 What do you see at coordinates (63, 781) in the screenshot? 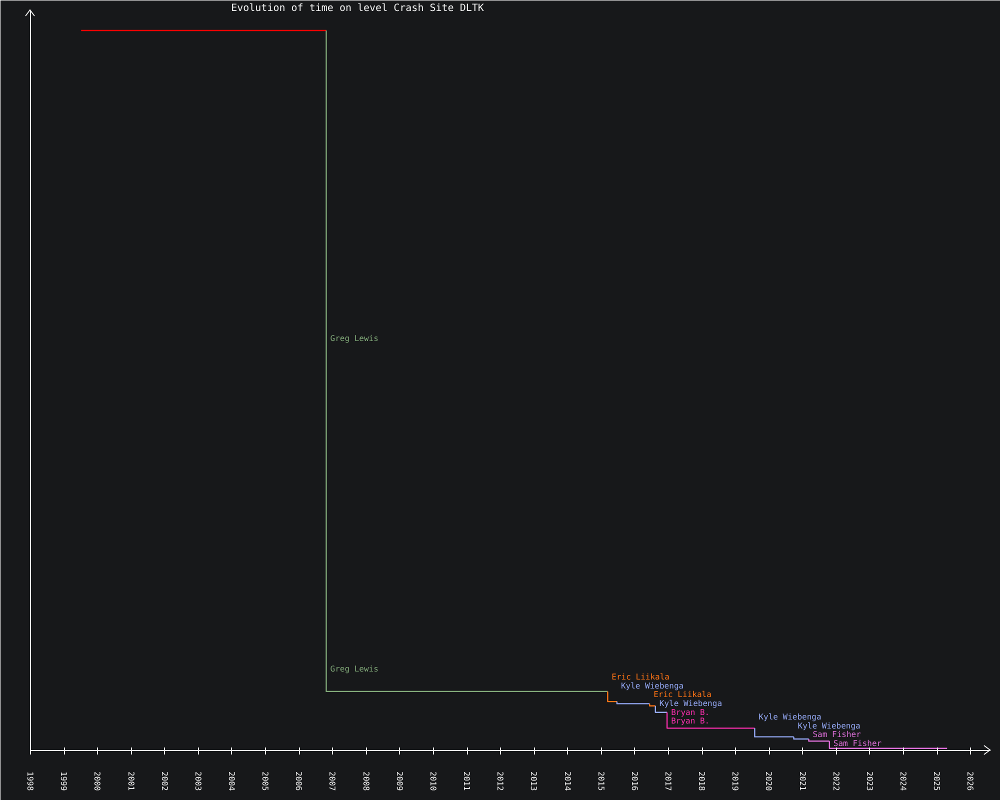
I see `x-tick-label: 1999` at bounding box center [63, 781].